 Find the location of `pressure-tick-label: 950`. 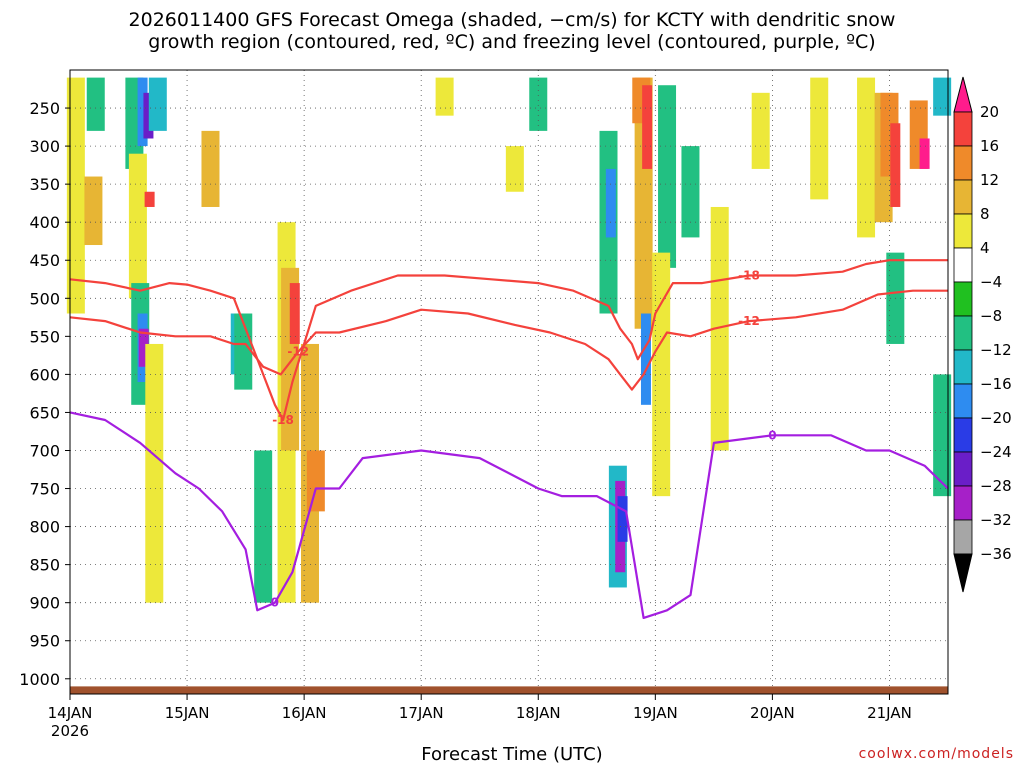

pressure-tick-label: 950 is located at coordinates (44, 641).